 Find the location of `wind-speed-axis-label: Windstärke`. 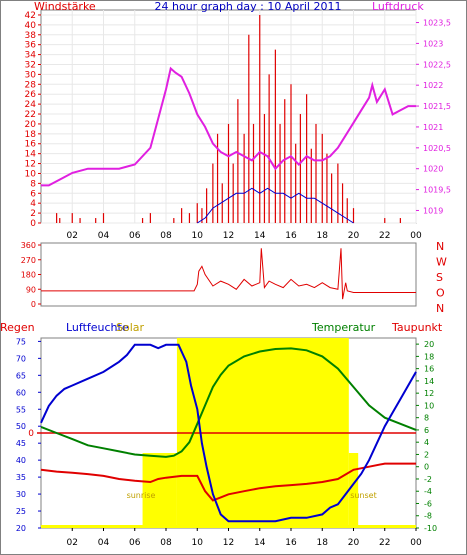

wind-speed-axis-label: Windstärke is located at coordinates (65, 6).